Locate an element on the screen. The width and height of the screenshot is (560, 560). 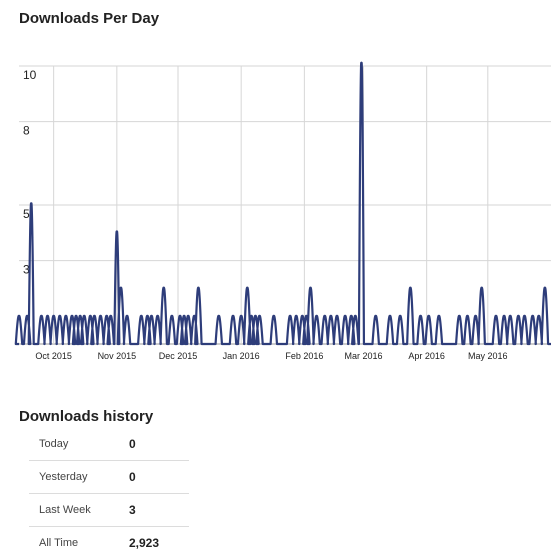
history-label: All Time is located at coordinates (59, 543).